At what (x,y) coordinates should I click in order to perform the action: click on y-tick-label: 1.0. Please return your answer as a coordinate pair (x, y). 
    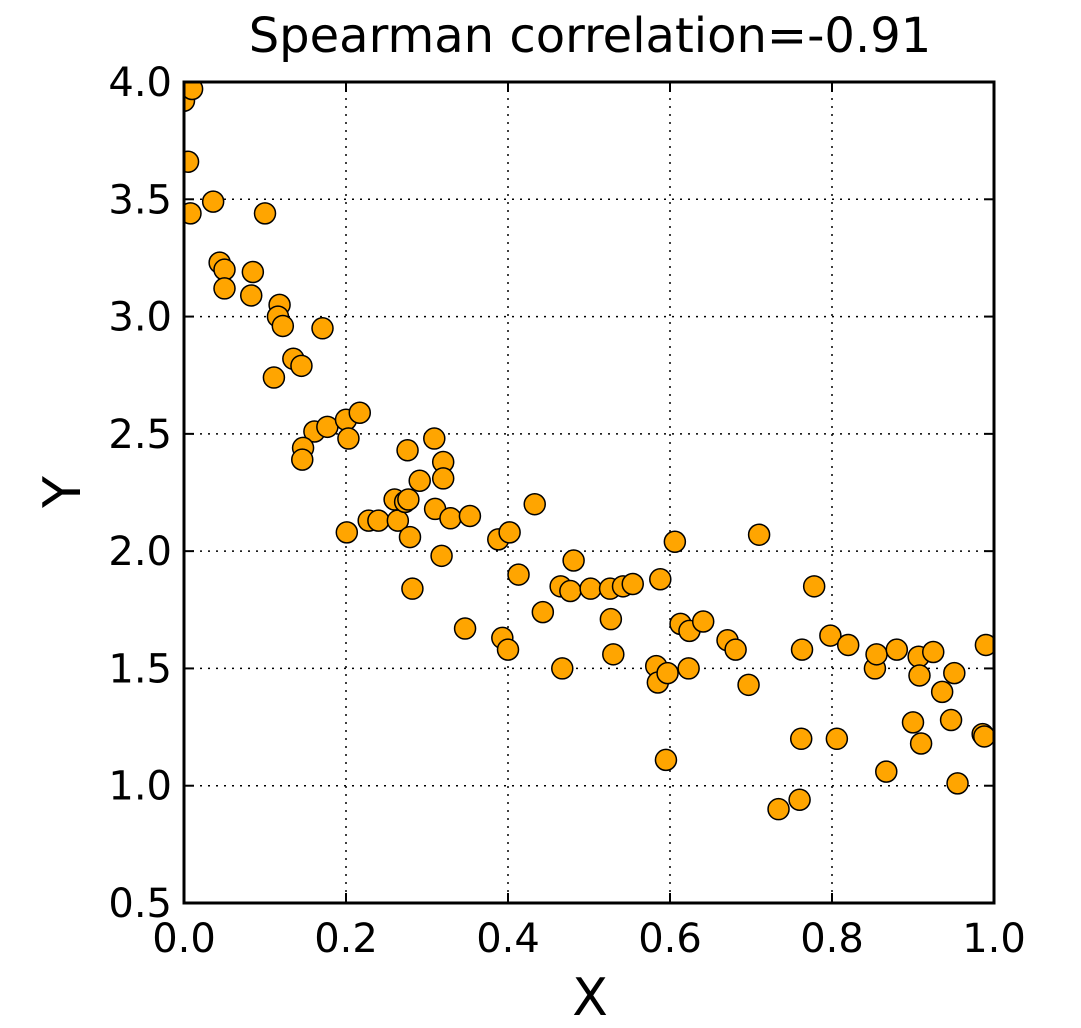
    Looking at the image, I should click on (140, 787).